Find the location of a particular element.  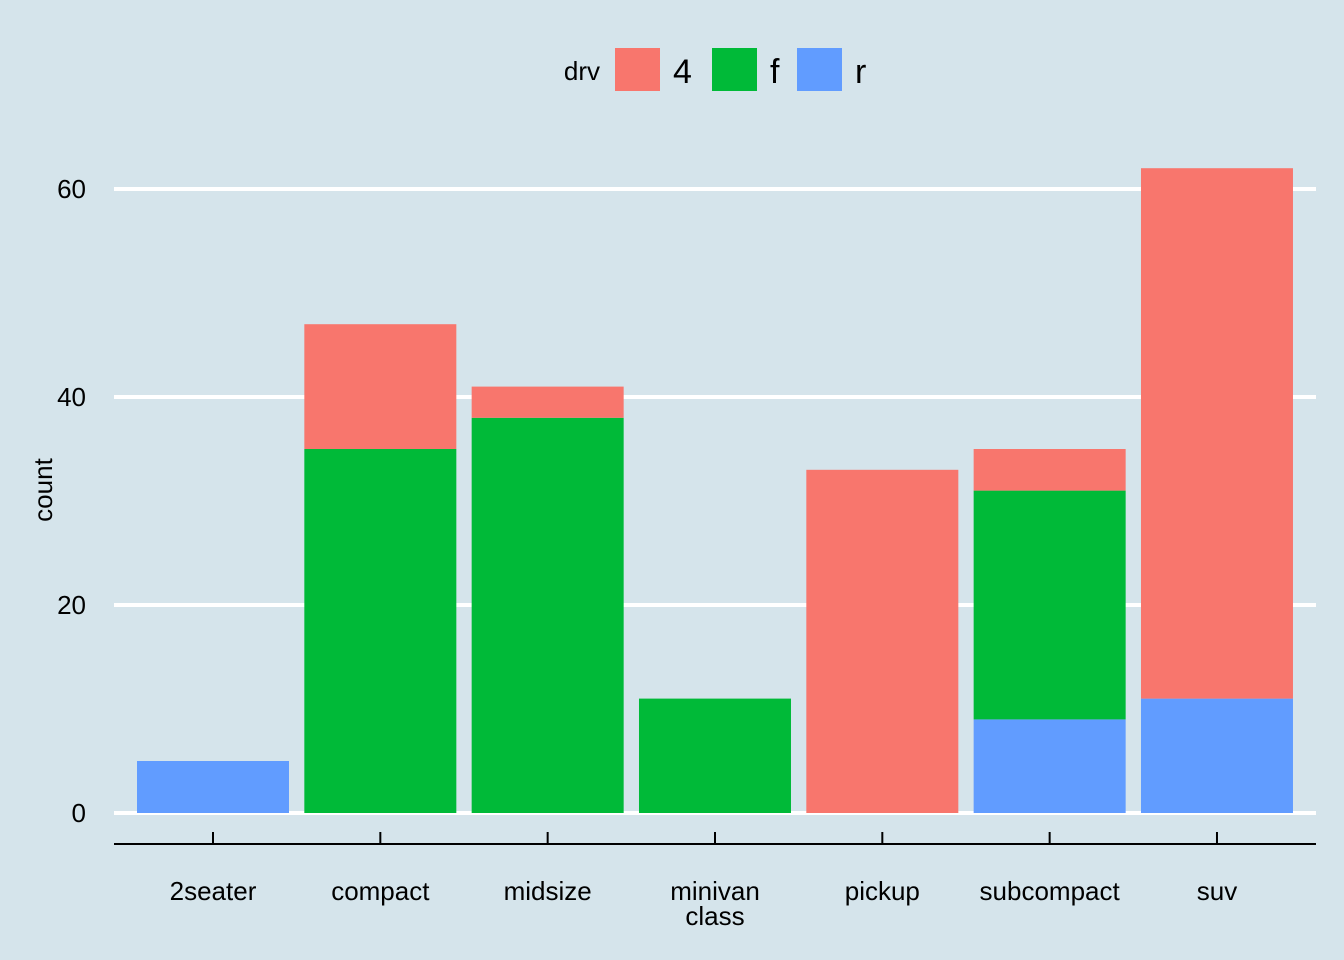

legend-label-r: r is located at coordinates (860, 72).